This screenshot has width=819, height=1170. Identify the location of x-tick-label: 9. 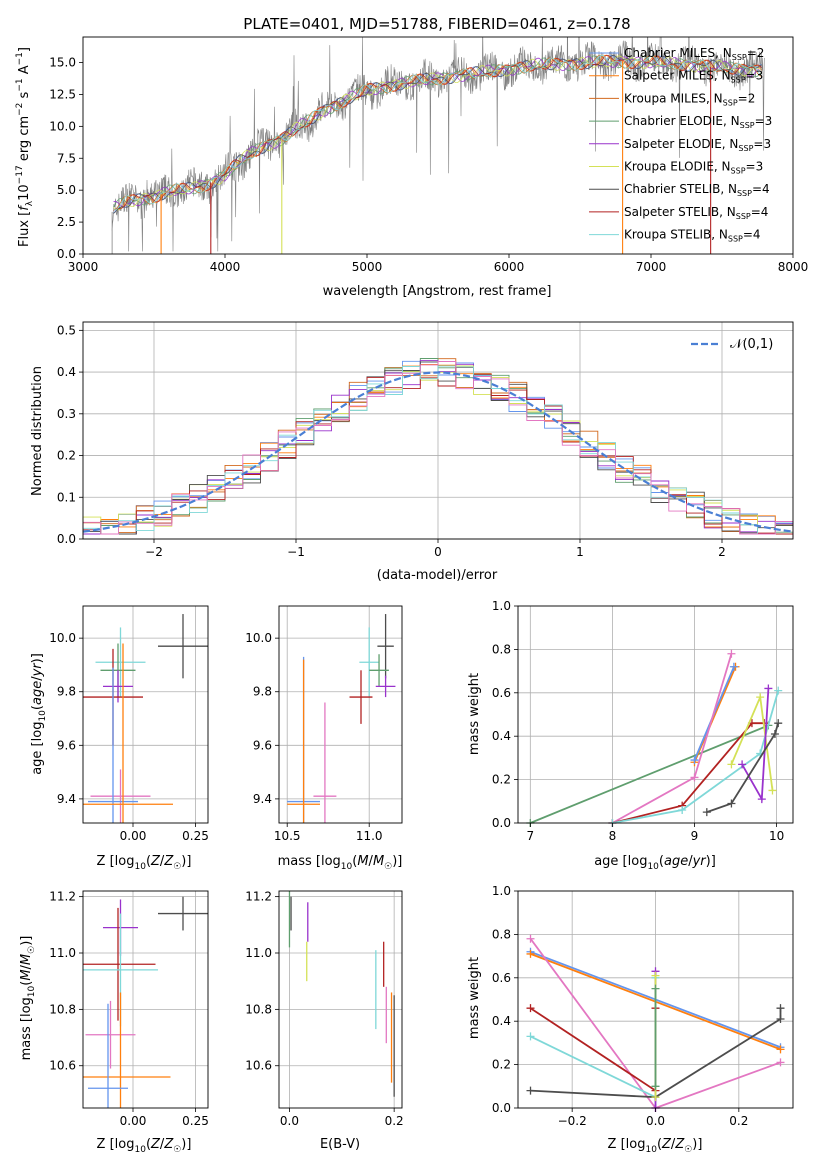
(695, 836).